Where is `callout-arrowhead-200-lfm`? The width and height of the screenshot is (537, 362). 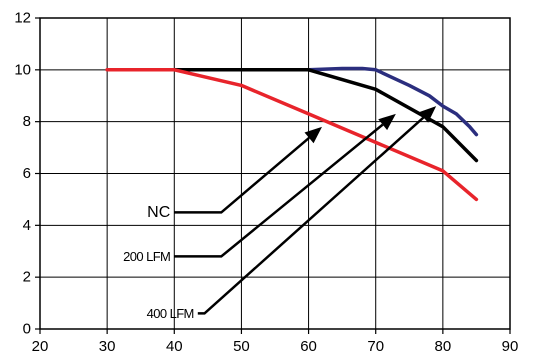 callout-arrowhead-200-lfm is located at coordinates (387, 122).